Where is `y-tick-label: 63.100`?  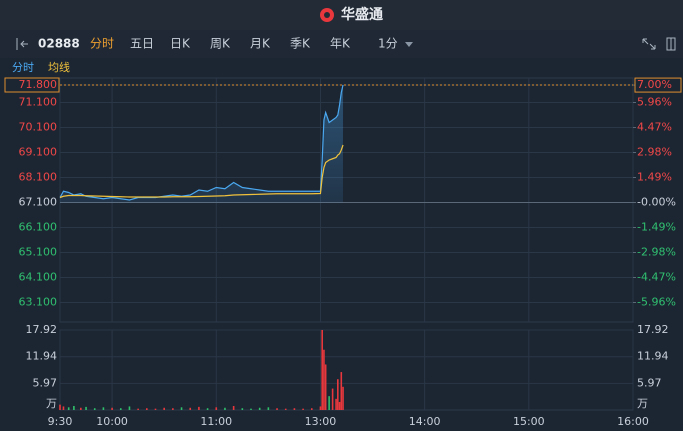
y-tick-label: 63.100 is located at coordinates (38, 302).